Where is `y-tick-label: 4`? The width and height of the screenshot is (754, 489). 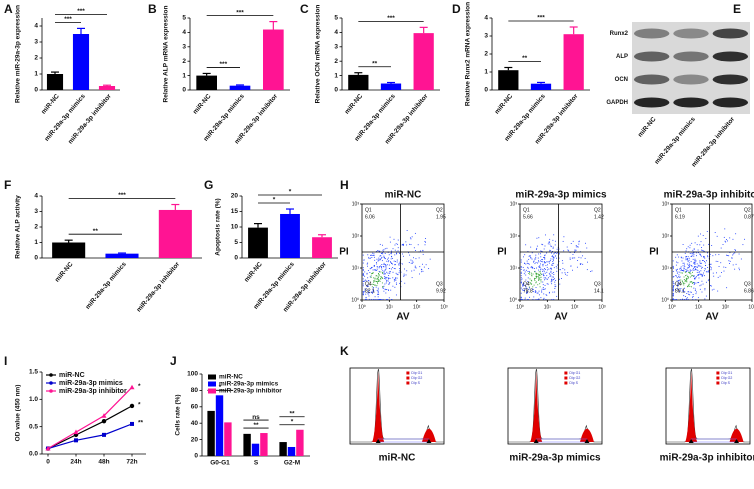 y-tick-label: 4 is located at coordinates (36, 26).